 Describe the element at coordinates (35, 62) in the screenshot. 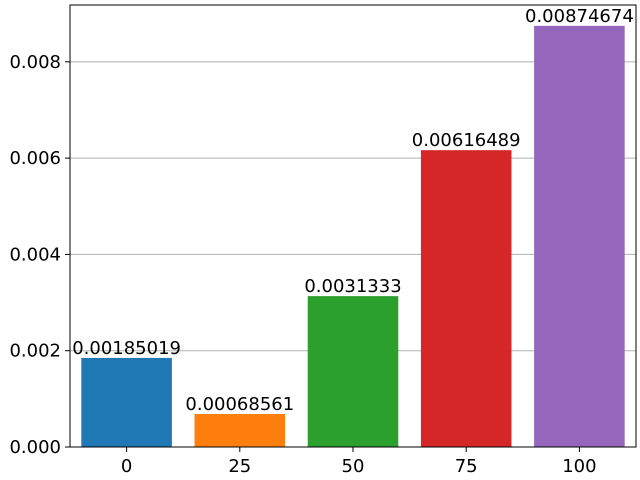

I see `y-tick-label: 0.008` at that location.